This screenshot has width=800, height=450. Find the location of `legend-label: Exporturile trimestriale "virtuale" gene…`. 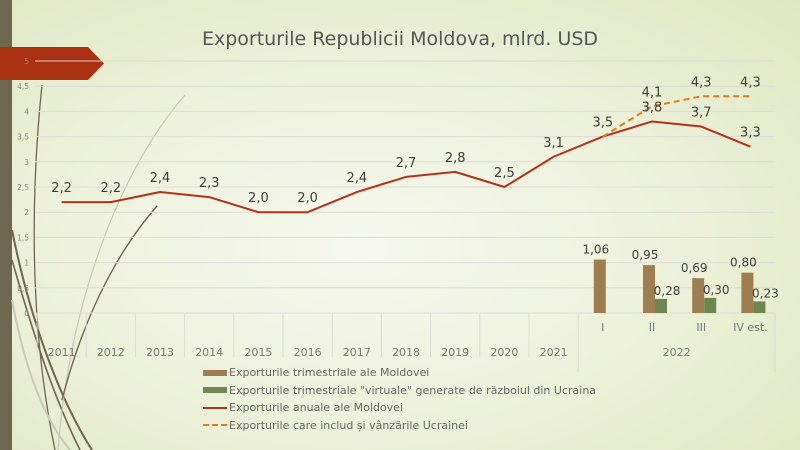

legend-label: Exporturile trimestriale "virtuale" gene… is located at coordinates (413, 390).